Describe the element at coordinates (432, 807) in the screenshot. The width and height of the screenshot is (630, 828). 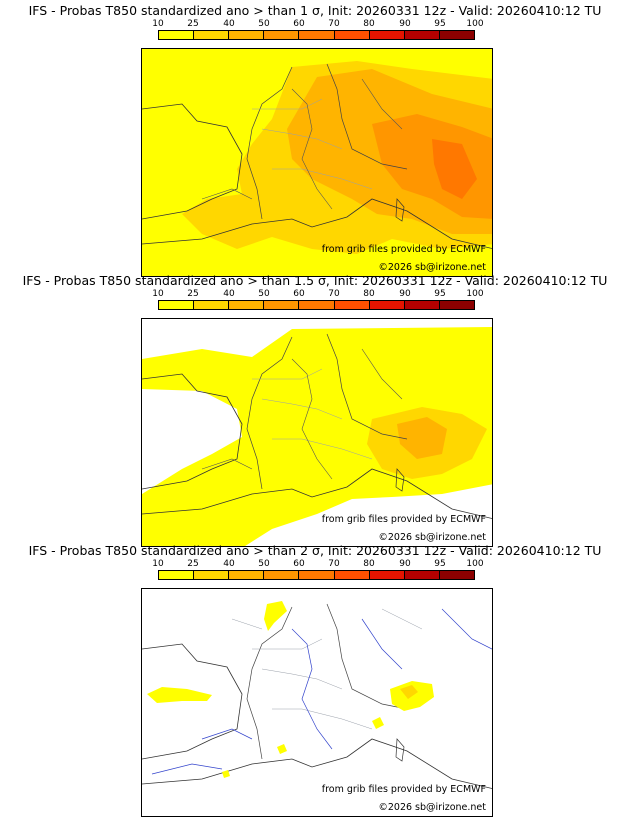
I see `credit-copyright: ©2026 sb@irizone.net` at that location.